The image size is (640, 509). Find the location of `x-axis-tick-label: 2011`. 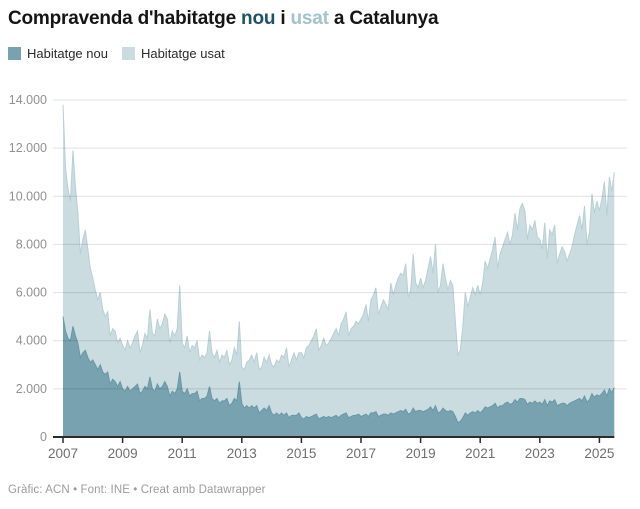

x-axis-tick-label: 2011 is located at coordinates (182, 453).